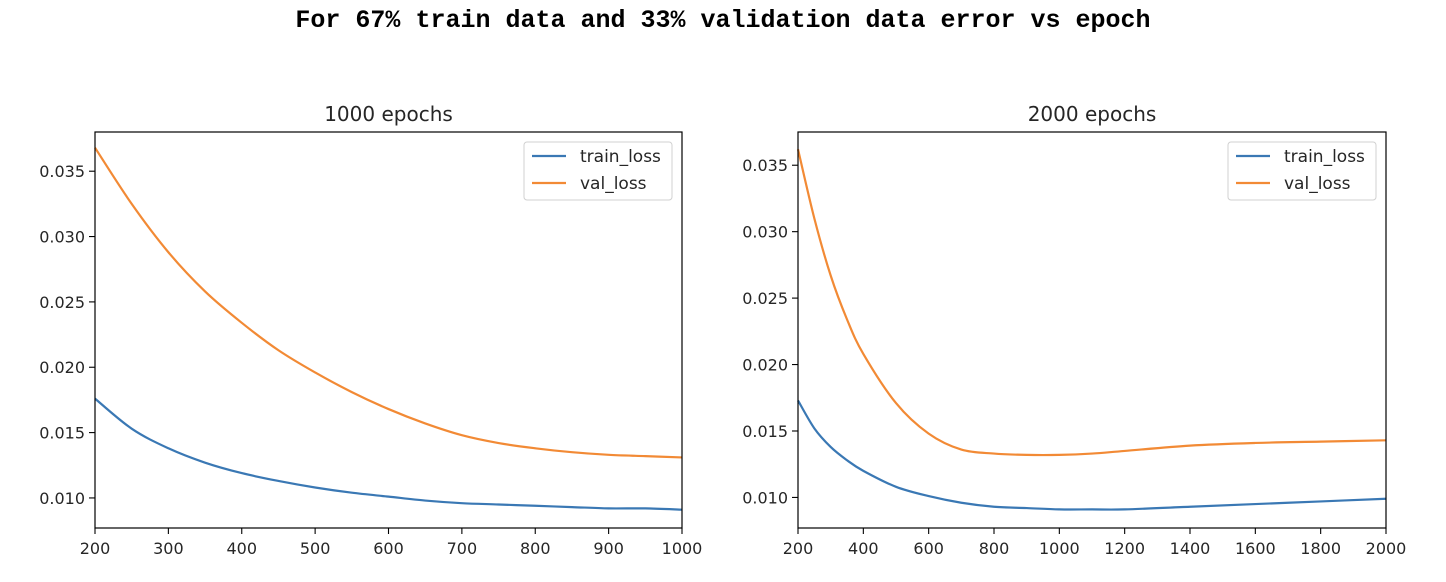 Image resolution: width=1446 pixels, height=582 pixels. I want to click on x-tick-label: 500, so click(315, 548).